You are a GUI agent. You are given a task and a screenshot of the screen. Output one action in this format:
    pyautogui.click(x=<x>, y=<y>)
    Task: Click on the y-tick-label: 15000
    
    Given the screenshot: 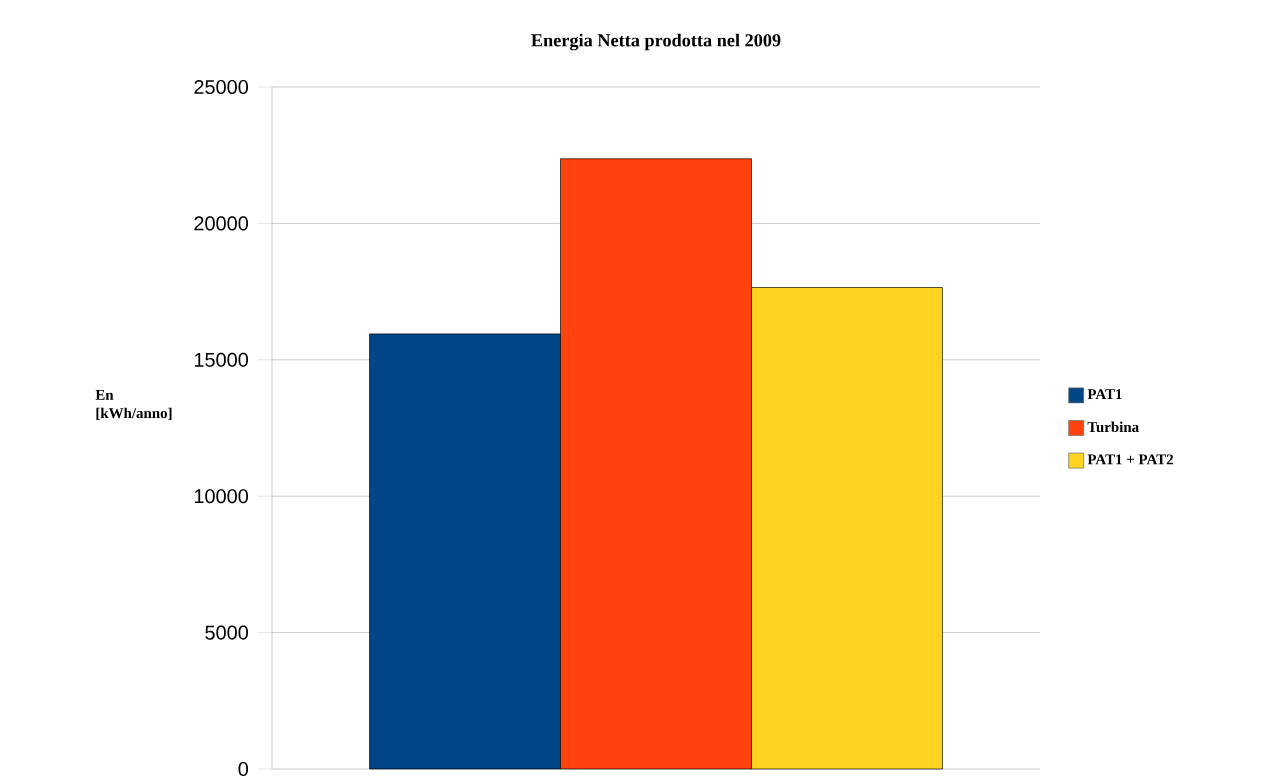 What is the action you would take?
    pyautogui.click(x=221, y=359)
    